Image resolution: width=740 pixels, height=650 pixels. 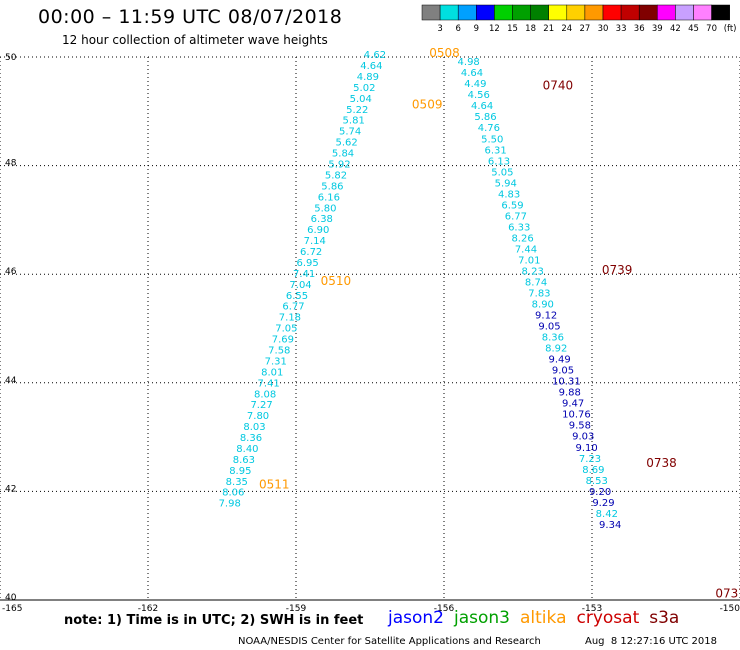 I want to click on wave-height-label: 8.74, so click(x=536, y=282).